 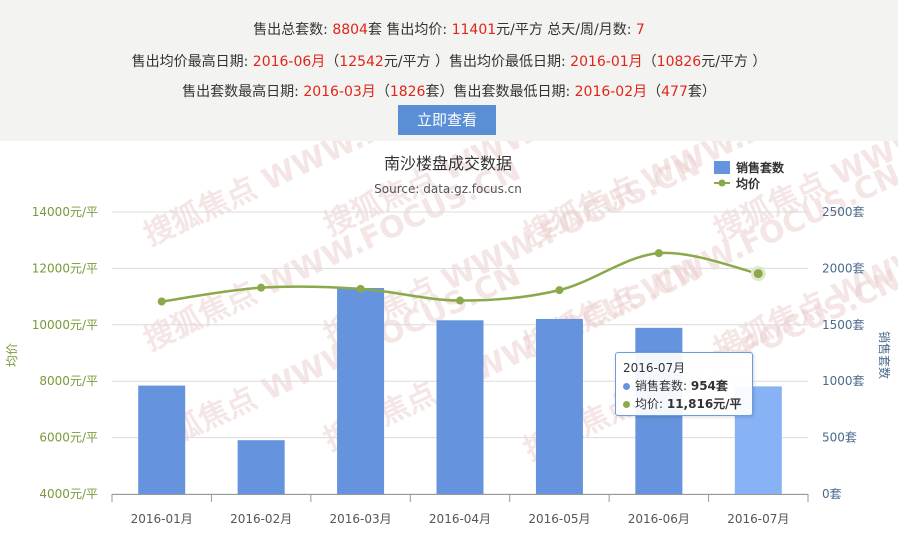 I want to click on legend-bar-label: 销售套数, so click(x=760, y=167).